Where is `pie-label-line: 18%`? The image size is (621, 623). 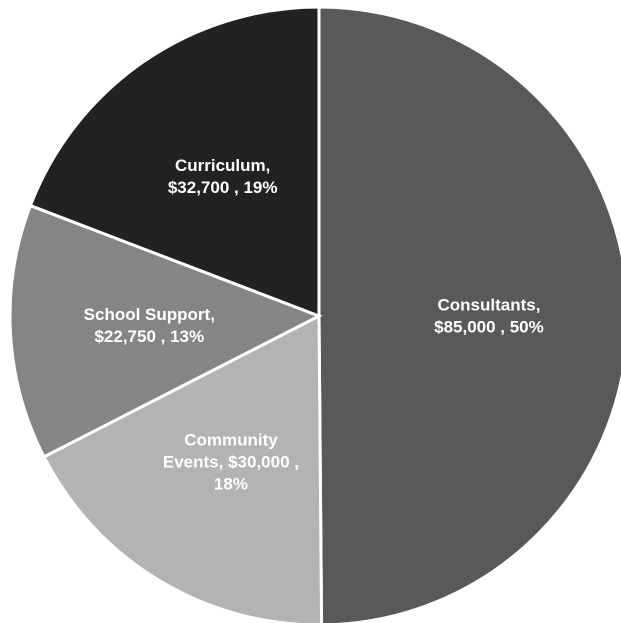
pie-label-line: 18% is located at coordinates (231, 483).